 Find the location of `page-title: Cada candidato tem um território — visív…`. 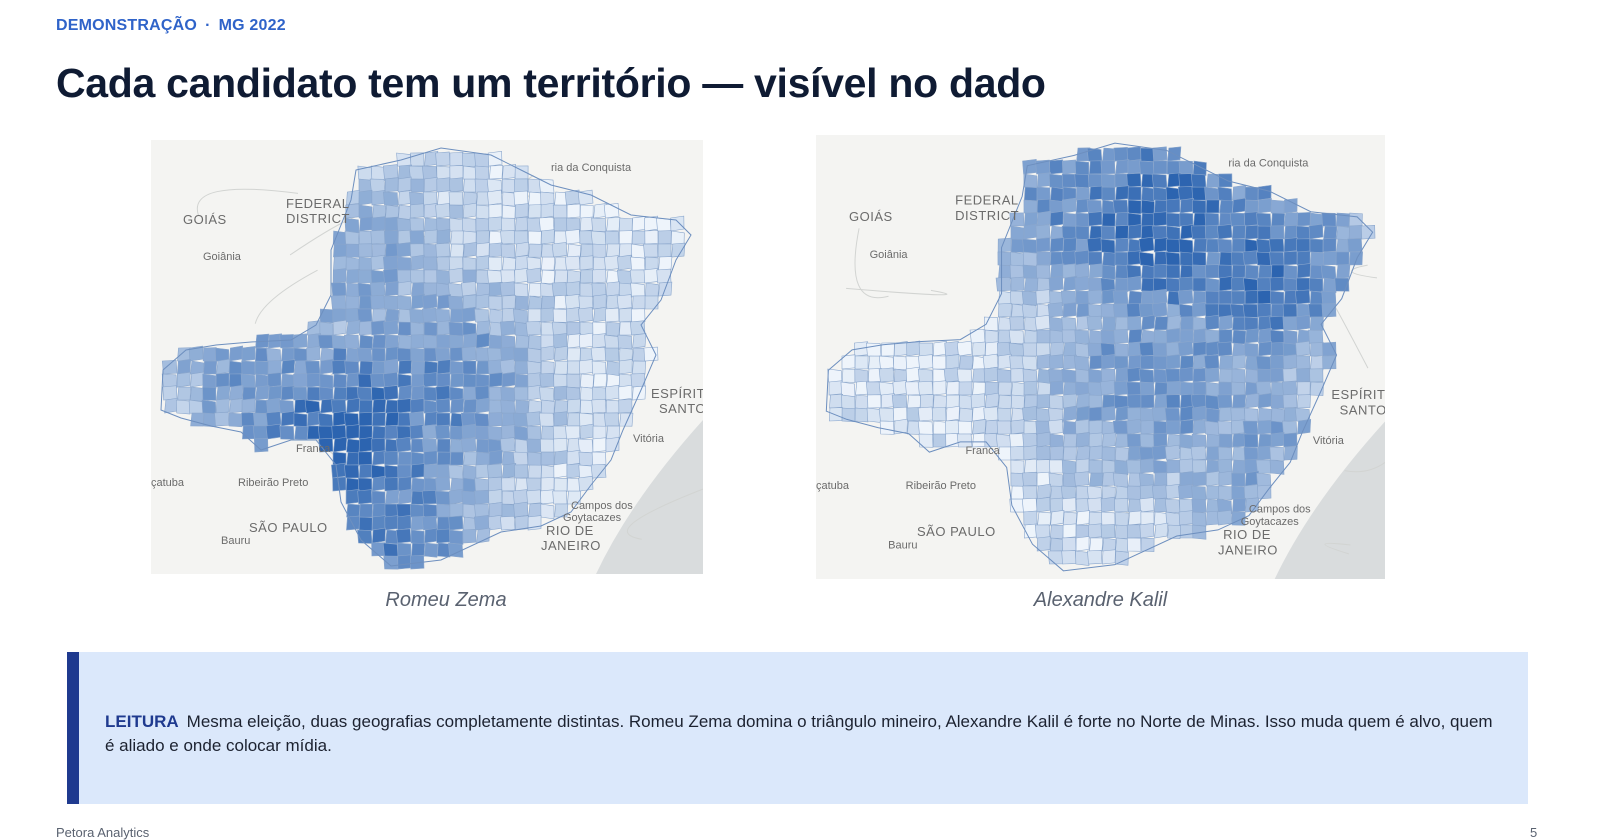

page-title: Cada candidato tem um território — visív… is located at coordinates (551, 83).